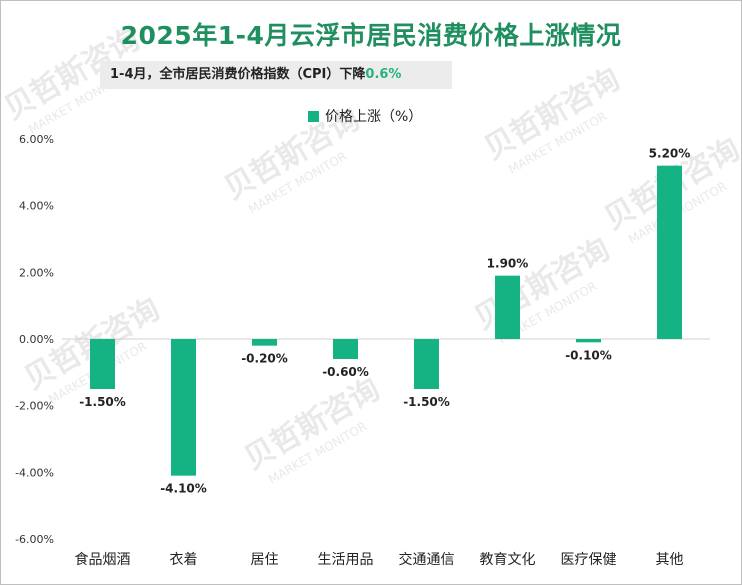  Describe the element at coordinates (184, 560) in the screenshot. I see `x-tick-label: 衣着` at that location.